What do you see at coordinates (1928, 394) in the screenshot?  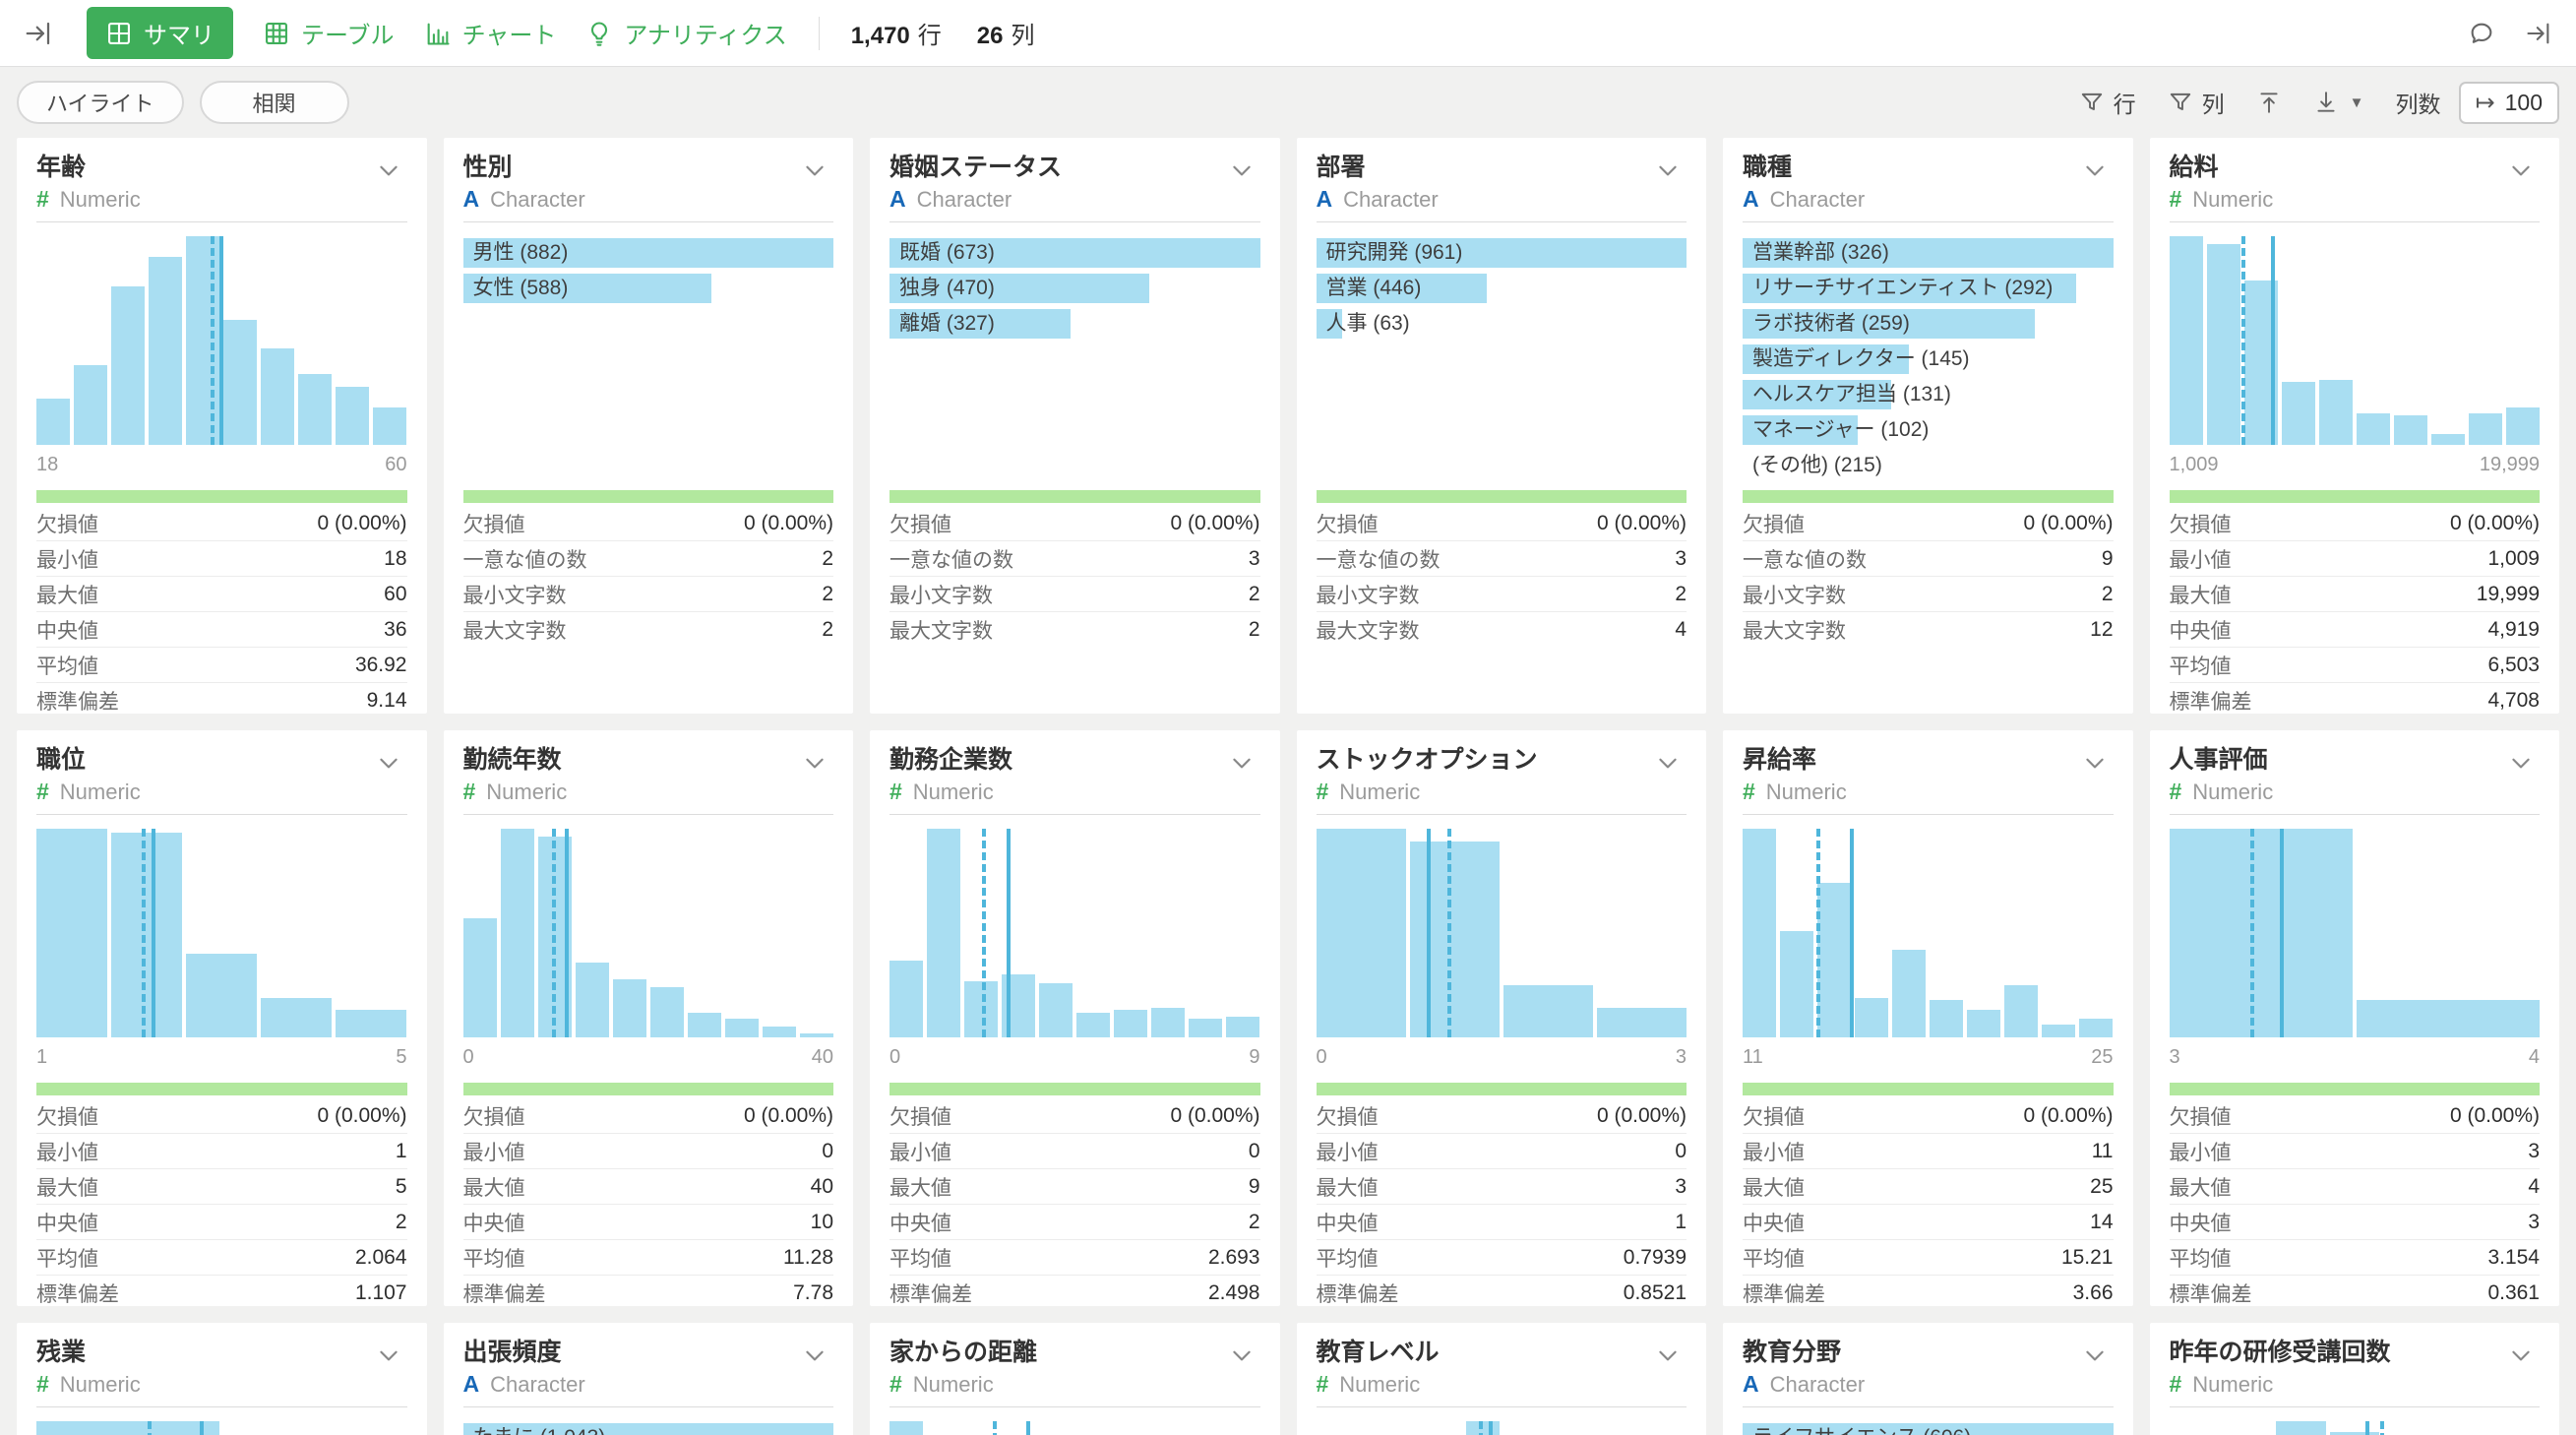 I see `category-row: ヘルスケア担当 (131)` at bounding box center [1928, 394].